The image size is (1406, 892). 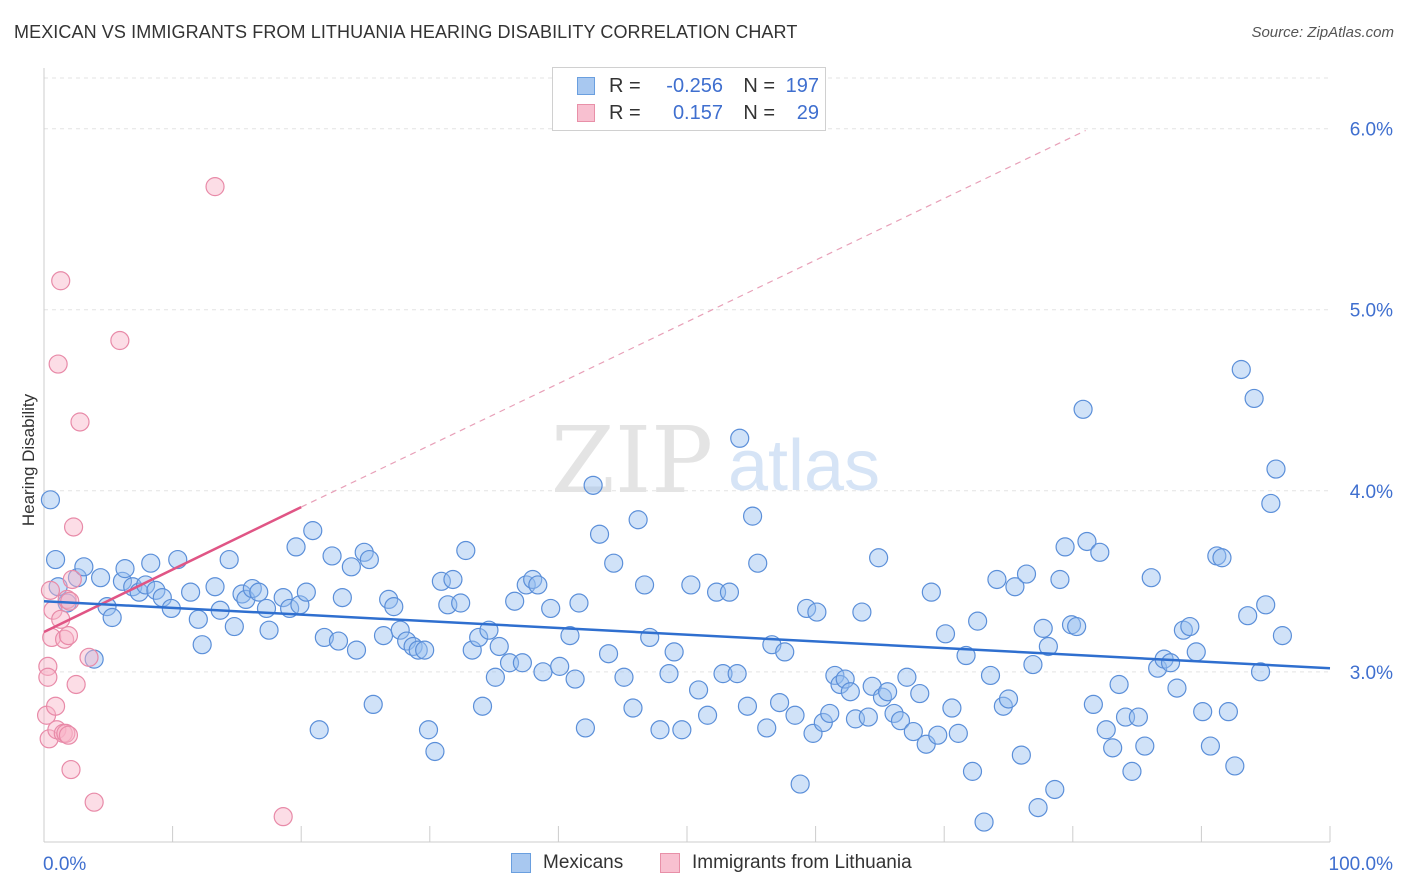 What do you see at coordinates (583, 862) in the screenshot?
I see `legend-label-mexicans: Mexicans` at bounding box center [583, 862].